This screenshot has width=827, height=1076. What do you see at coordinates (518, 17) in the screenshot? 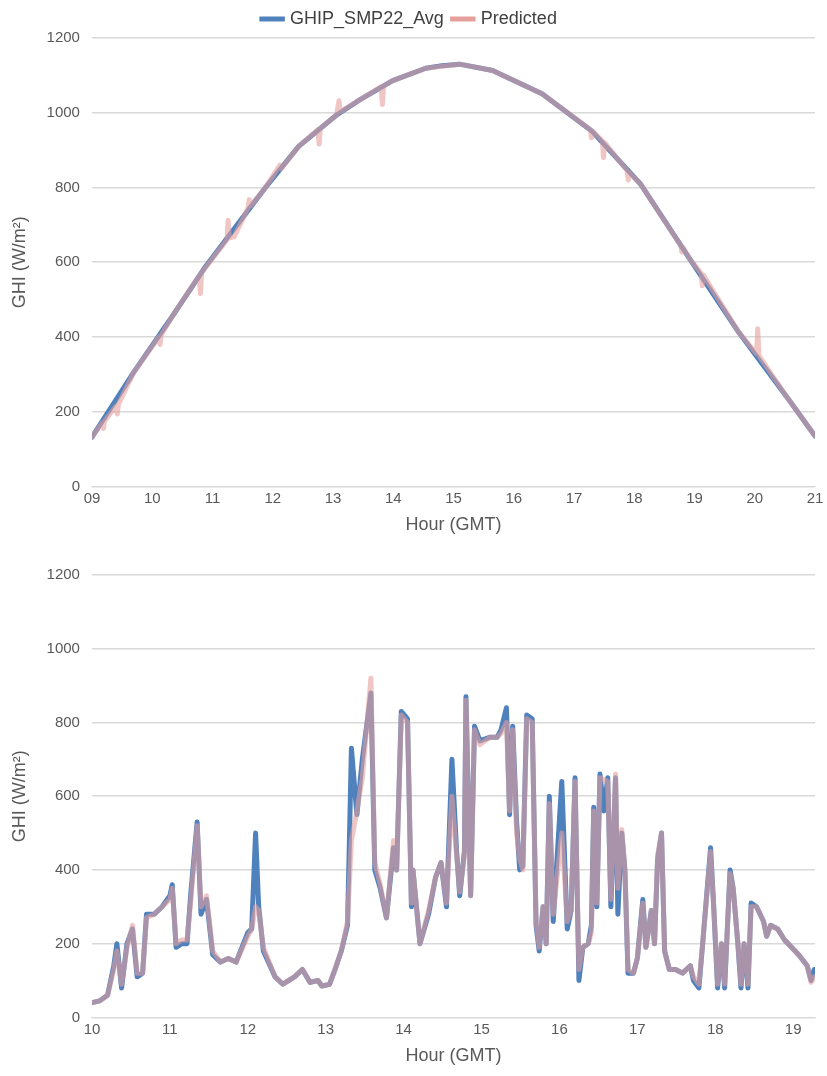
I see `legend-label: Predicted` at bounding box center [518, 17].